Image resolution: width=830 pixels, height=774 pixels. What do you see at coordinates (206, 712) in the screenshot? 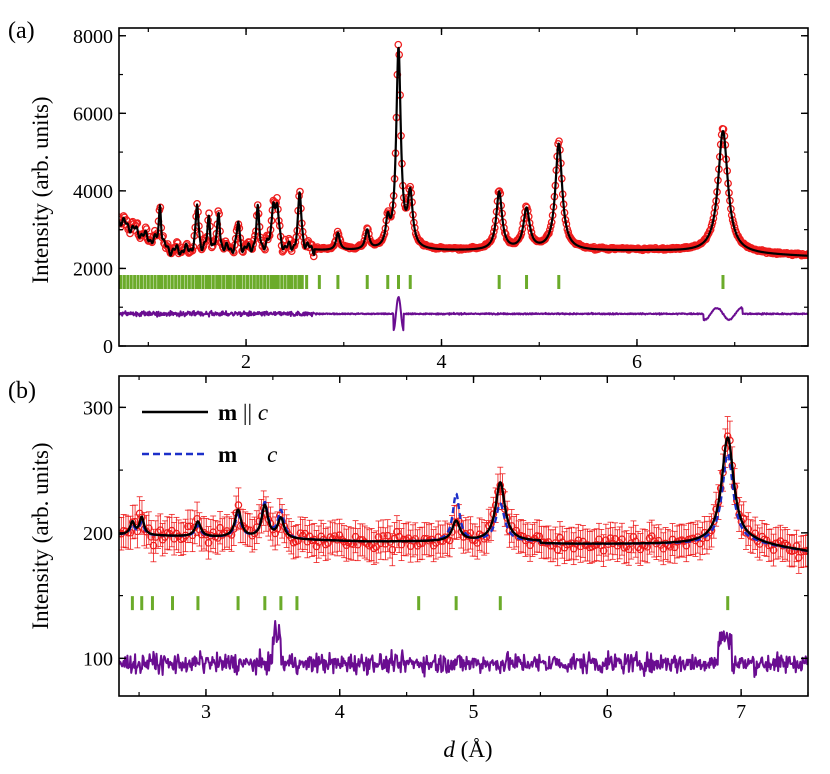
I see `x-tick-label: 3` at bounding box center [206, 712].